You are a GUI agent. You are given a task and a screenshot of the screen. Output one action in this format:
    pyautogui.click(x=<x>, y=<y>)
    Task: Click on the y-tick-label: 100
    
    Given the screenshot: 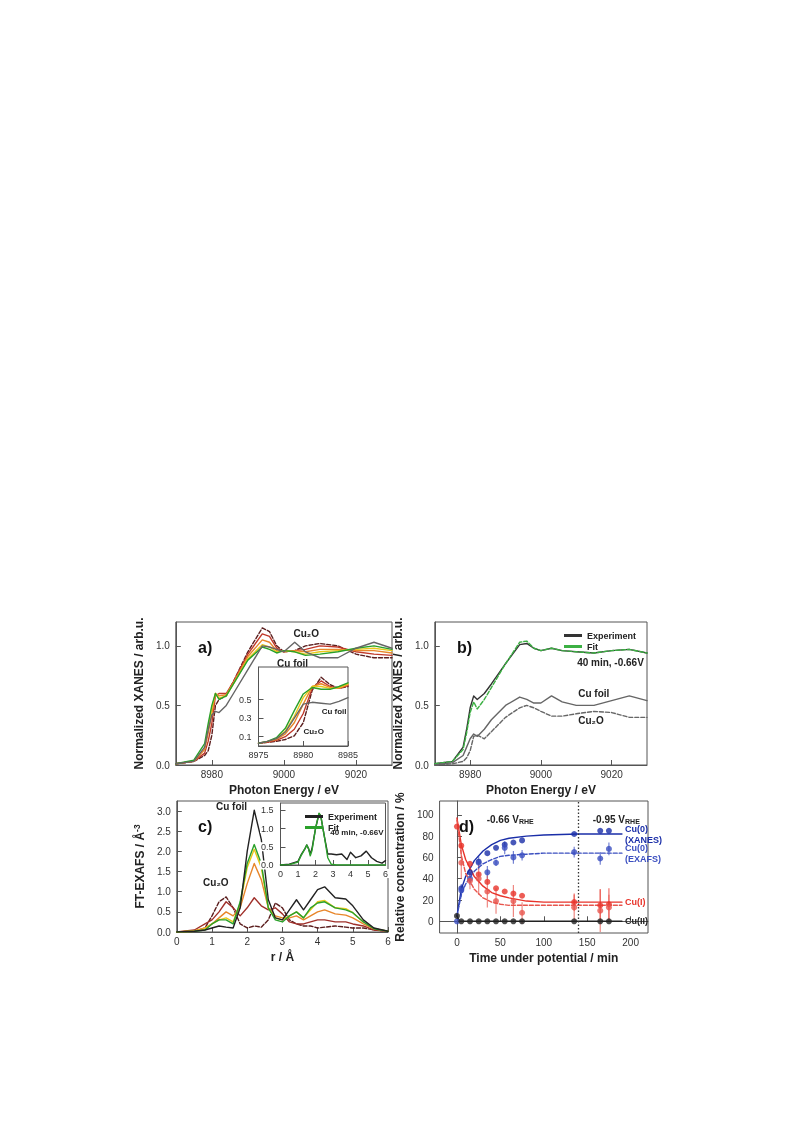 What is the action you would take?
    pyautogui.click(x=425, y=815)
    